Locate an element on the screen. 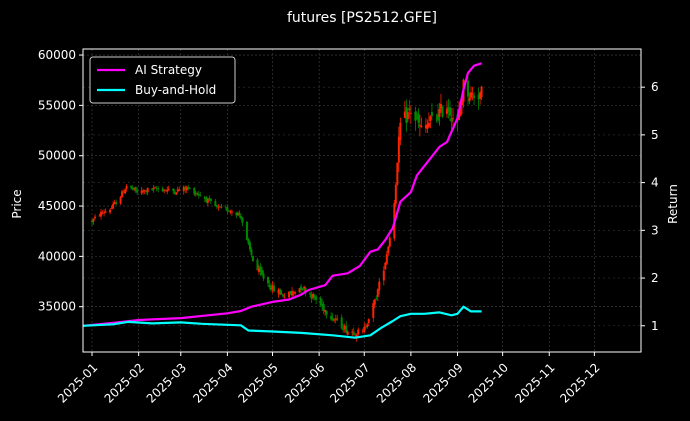 The height and width of the screenshot is (421, 690). x-tick-label: 2025-05 is located at coordinates (257, 382).